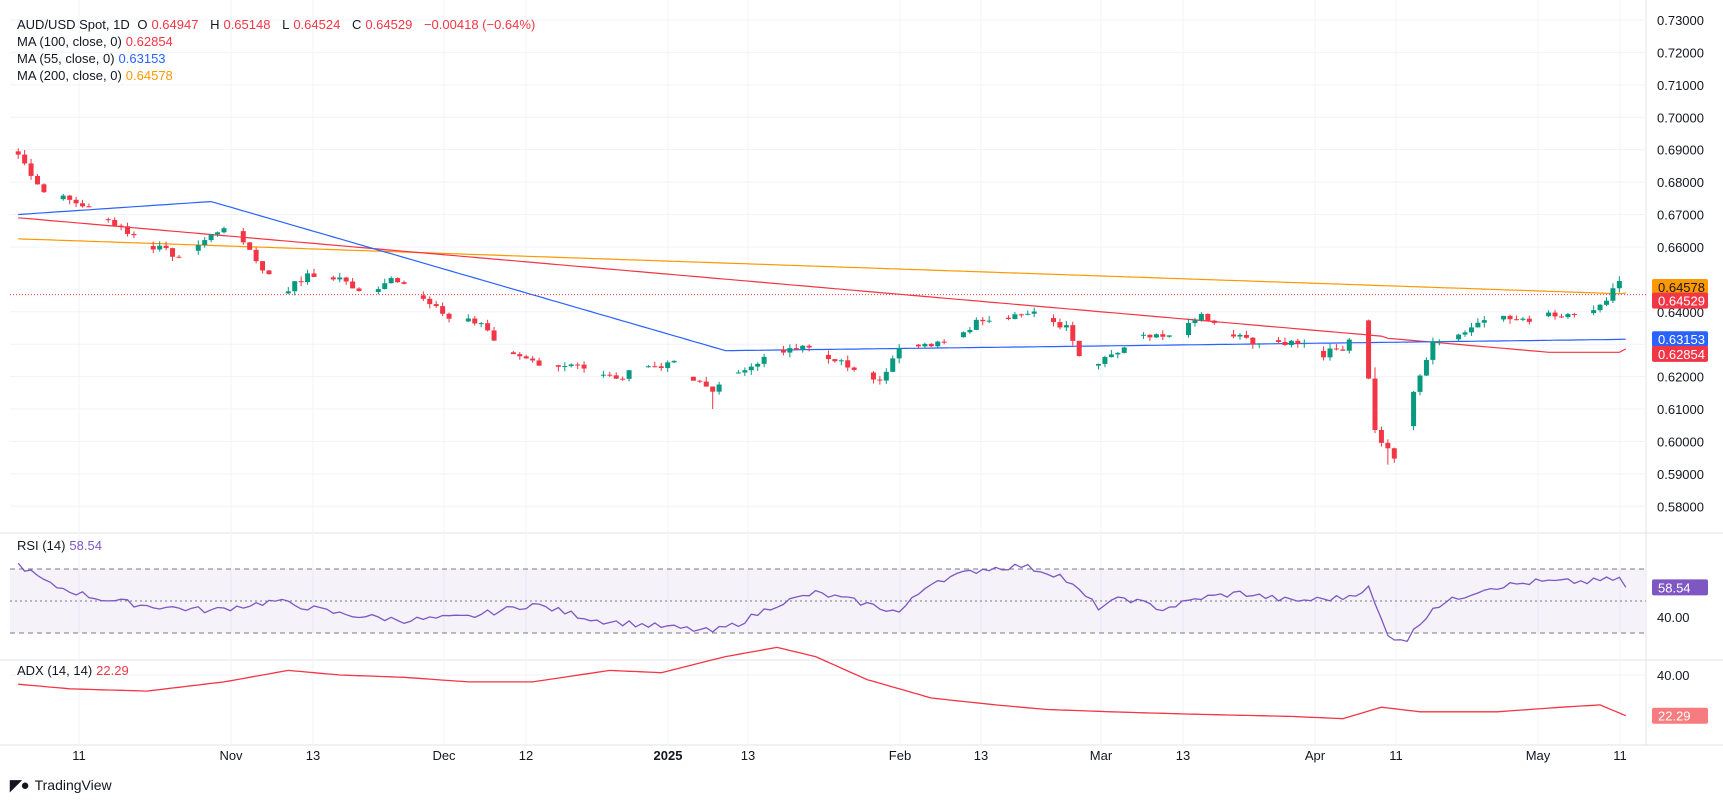 The height and width of the screenshot is (803, 1723). I want to click on ma200-label: MA (200, close, 0), so click(69, 75).